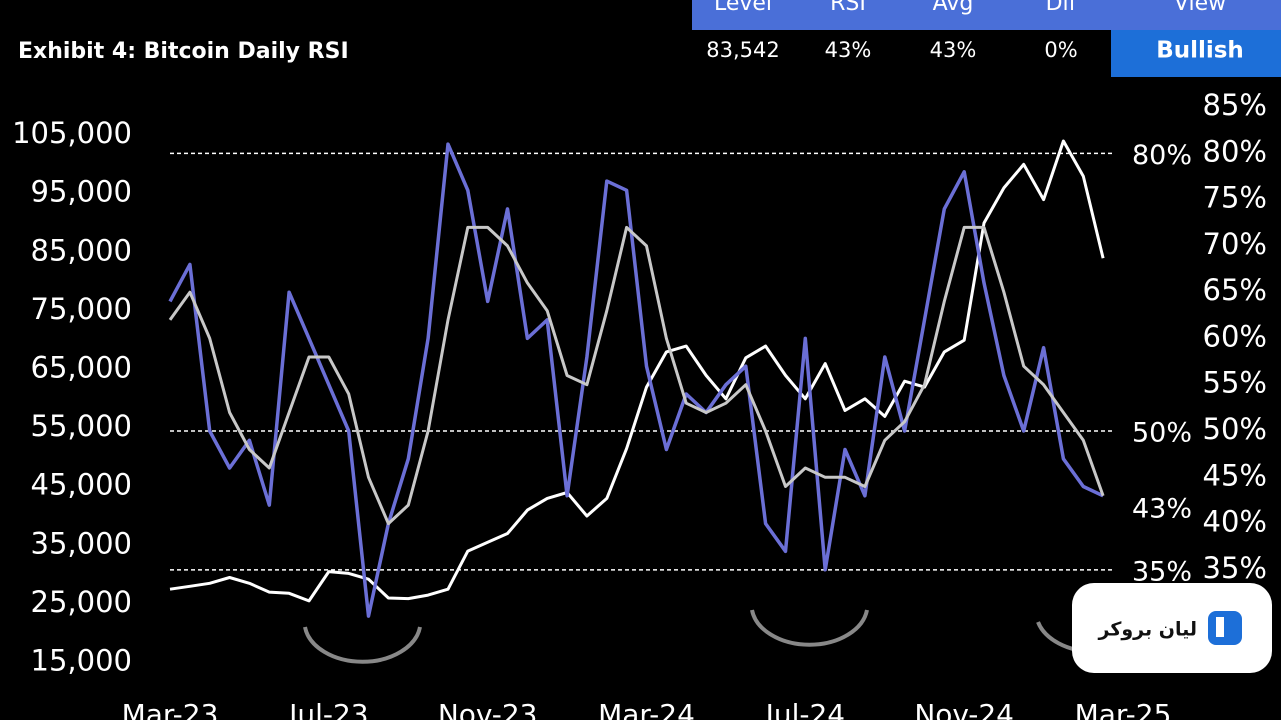  Describe the element at coordinates (1235, 568) in the screenshot. I see `y2-tick-label: 35%` at that location.